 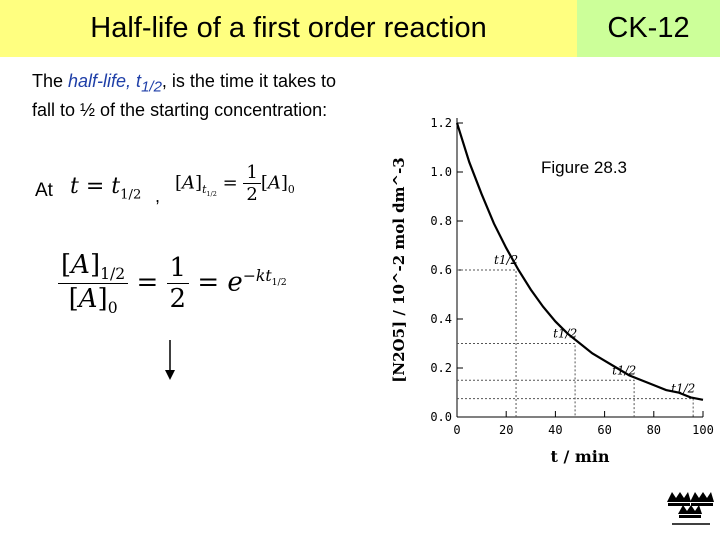 What do you see at coordinates (235, 282) in the screenshot?
I see `exp-e: e` at bounding box center [235, 282].